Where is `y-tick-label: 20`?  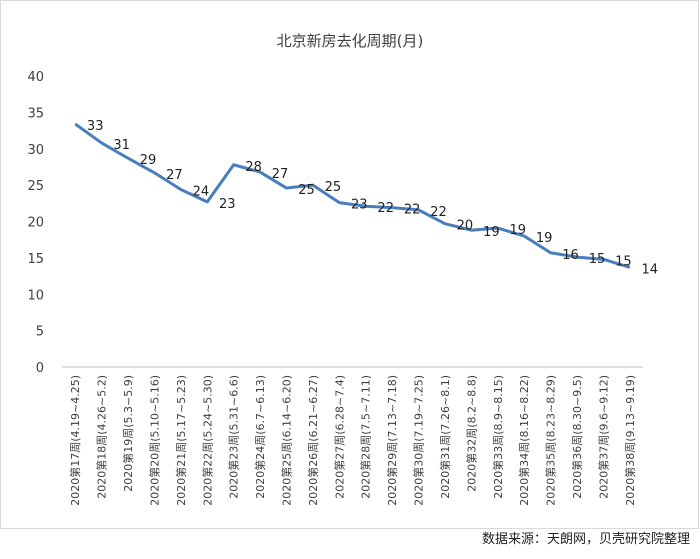
y-tick-label: 20 is located at coordinates (35, 223).